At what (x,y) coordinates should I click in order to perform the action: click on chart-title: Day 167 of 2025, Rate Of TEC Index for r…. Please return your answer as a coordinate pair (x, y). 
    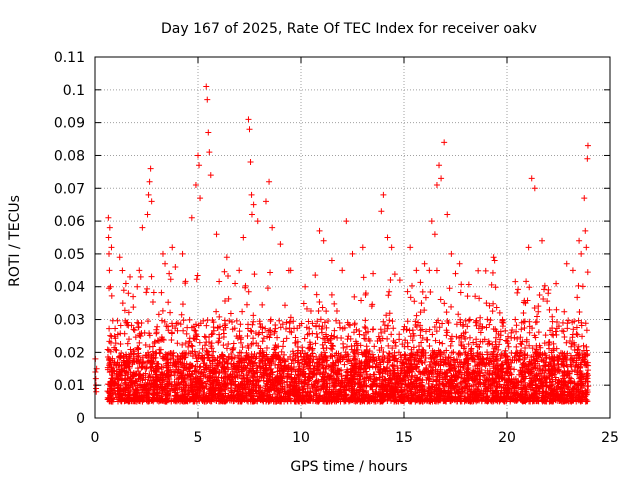
    Looking at the image, I should click on (349, 29).